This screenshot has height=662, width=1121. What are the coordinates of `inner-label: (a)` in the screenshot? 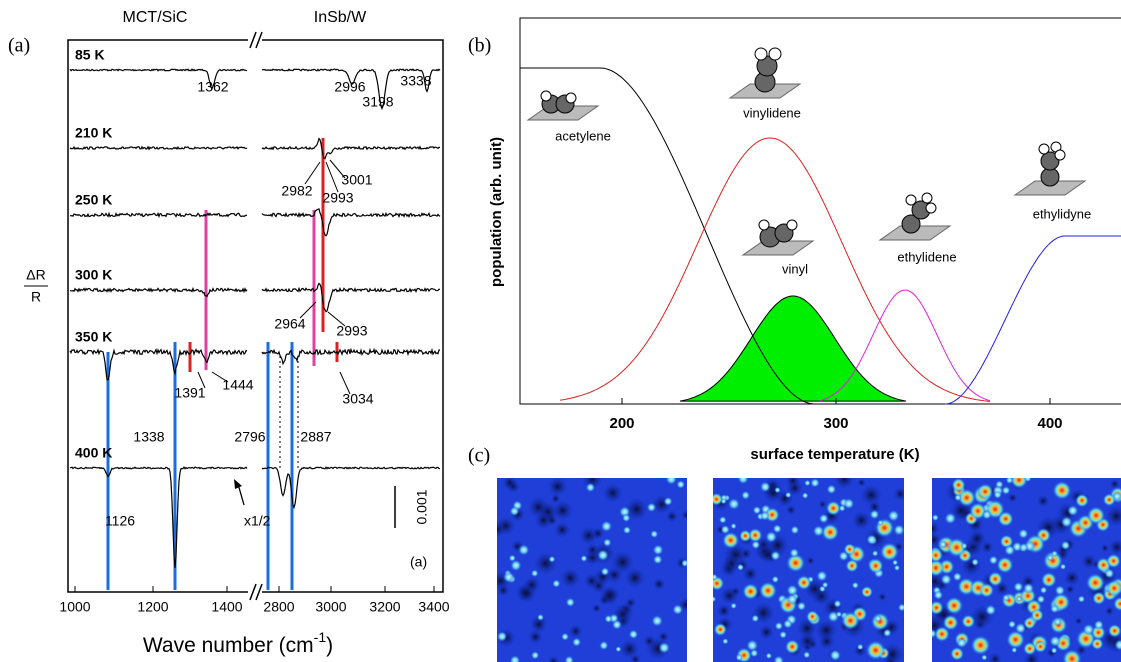 It's located at (418, 562).